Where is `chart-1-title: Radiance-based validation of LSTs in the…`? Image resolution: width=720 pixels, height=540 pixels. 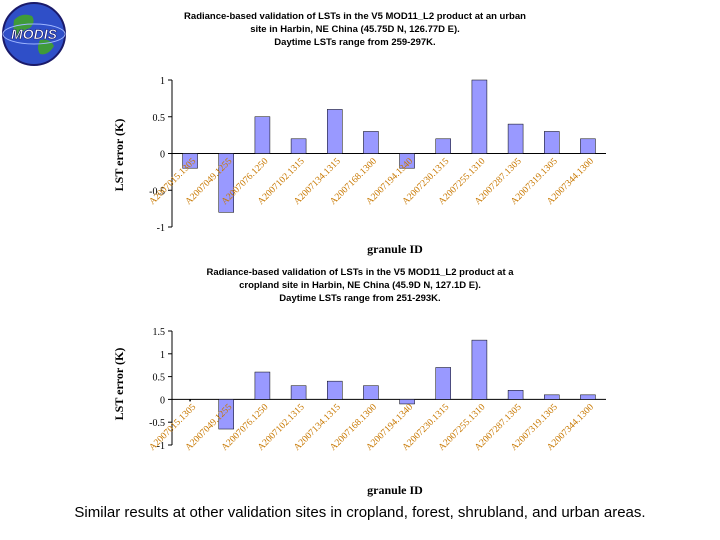
chart-1-title: Radiance-based validation of LSTs in the… is located at coordinates (355, 29).